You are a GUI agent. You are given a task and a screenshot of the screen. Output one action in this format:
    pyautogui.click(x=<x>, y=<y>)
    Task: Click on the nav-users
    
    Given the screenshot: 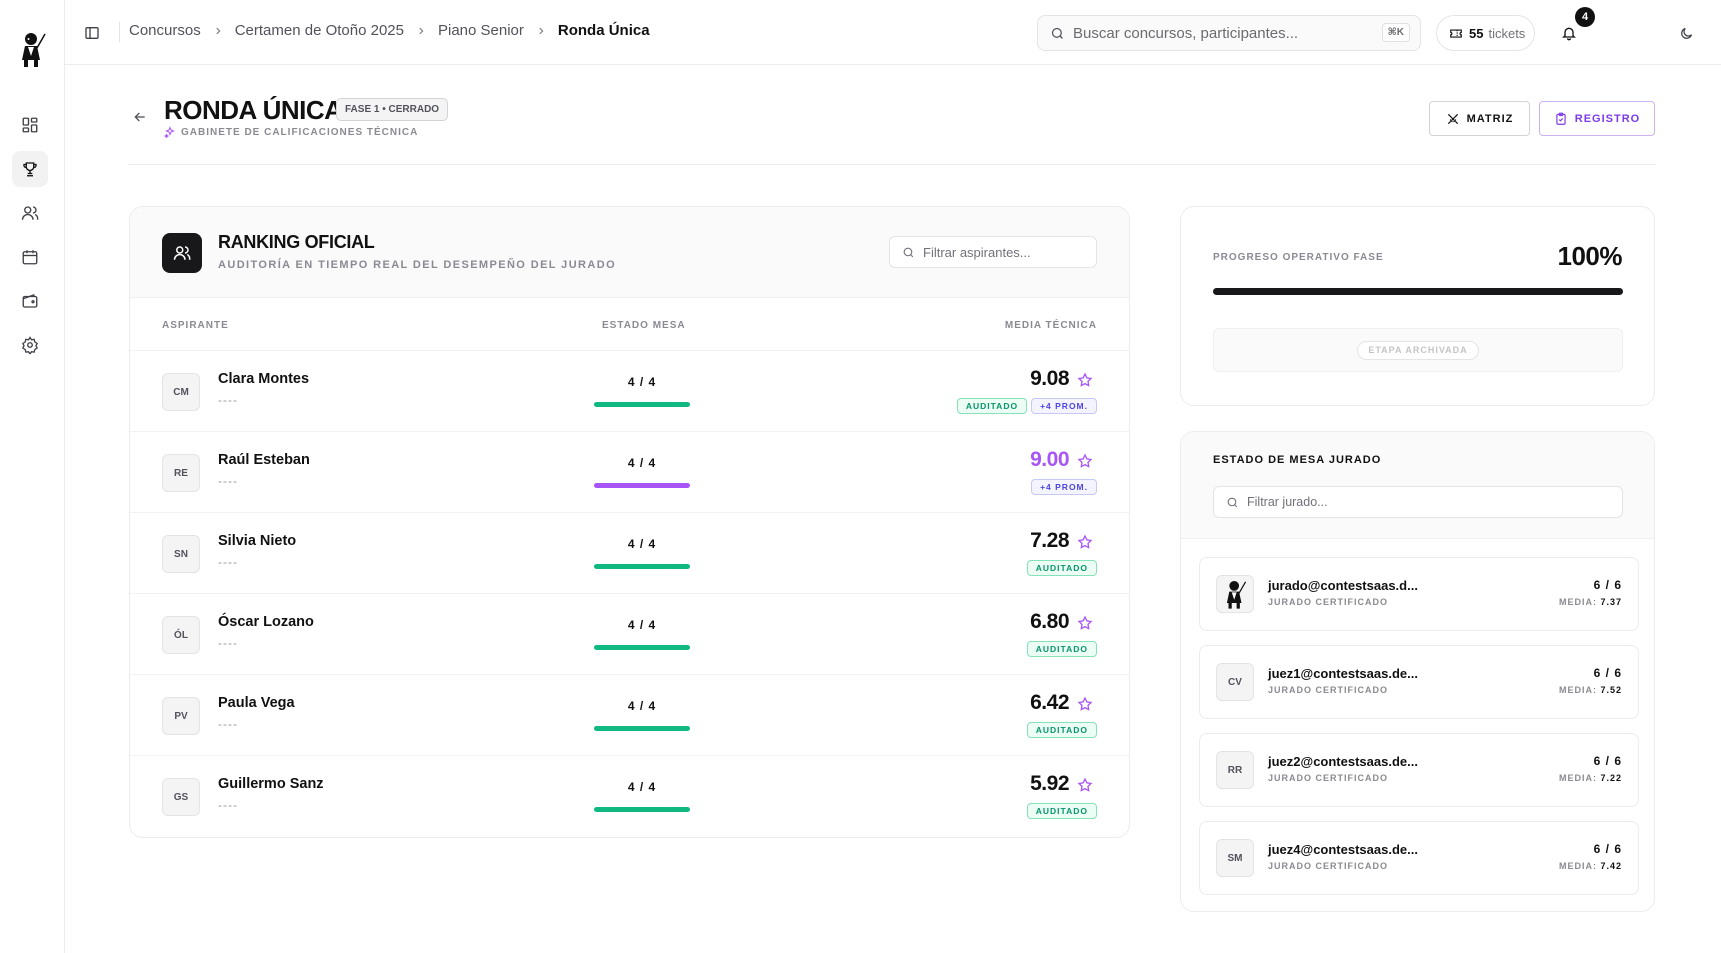 What is the action you would take?
    pyautogui.click(x=30, y=213)
    